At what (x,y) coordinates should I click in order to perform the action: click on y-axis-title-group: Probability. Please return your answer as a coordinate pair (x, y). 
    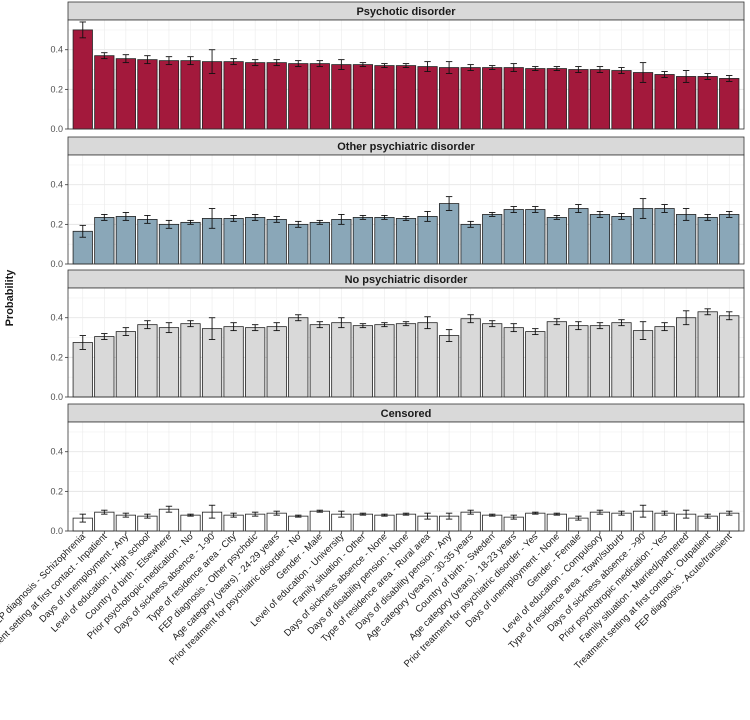
    Looking at the image, I should click on (10, 298).